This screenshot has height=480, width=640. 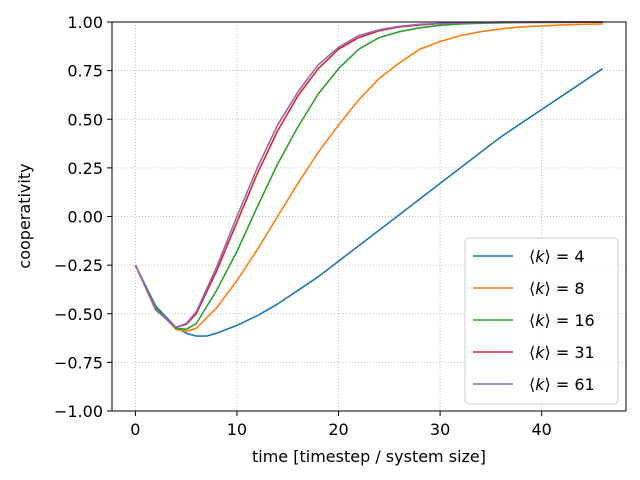 I want to click on x-tick-label: 40, so click(x=542, y=429).